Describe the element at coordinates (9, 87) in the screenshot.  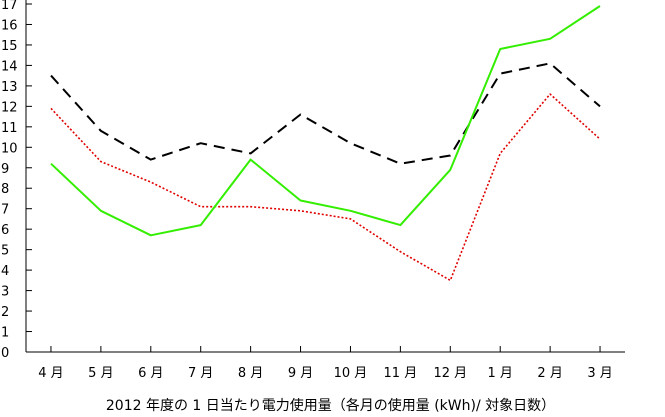
I see `y-tick-label: 13` at that location.